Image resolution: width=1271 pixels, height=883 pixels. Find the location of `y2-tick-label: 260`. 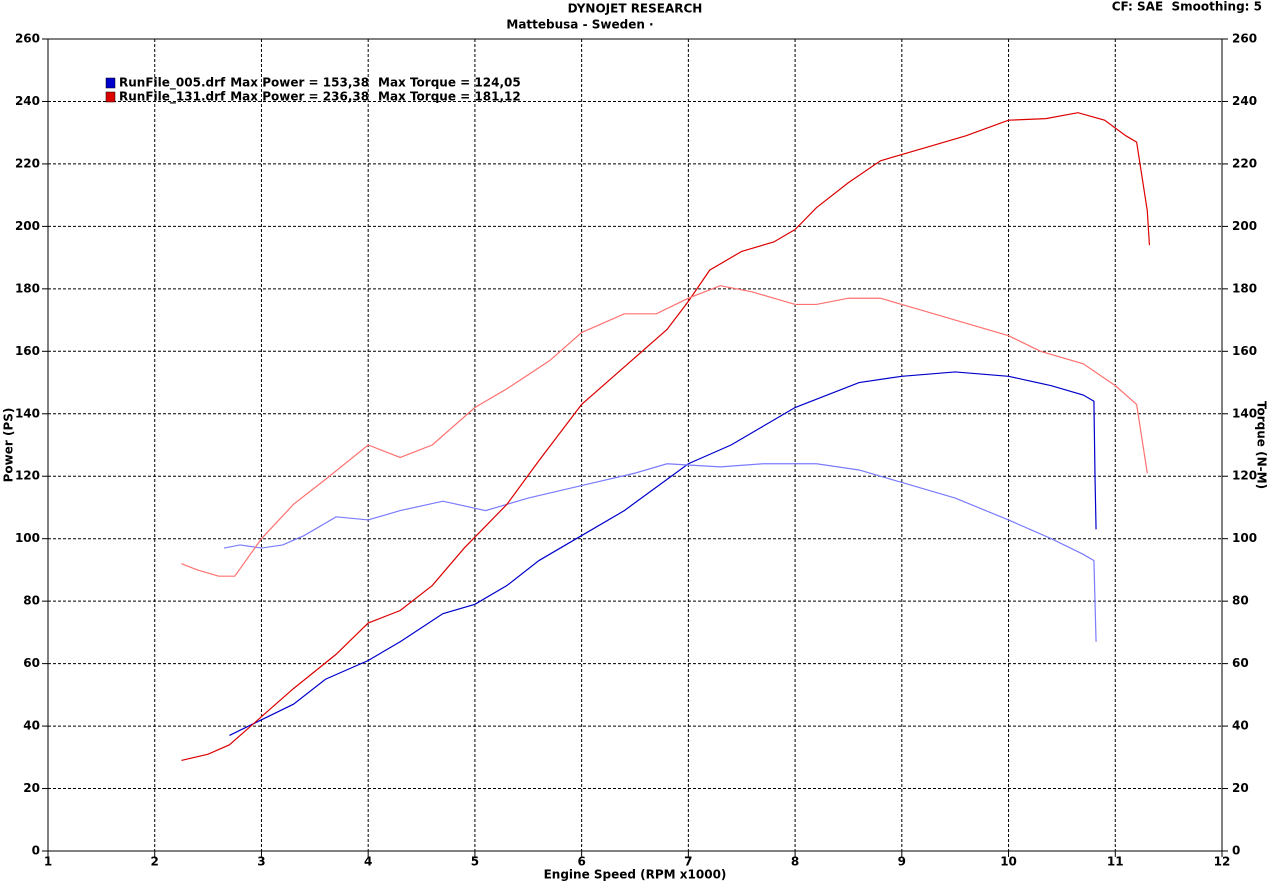

y2-tick-label: 260 is located at coordinates (1244, 39).